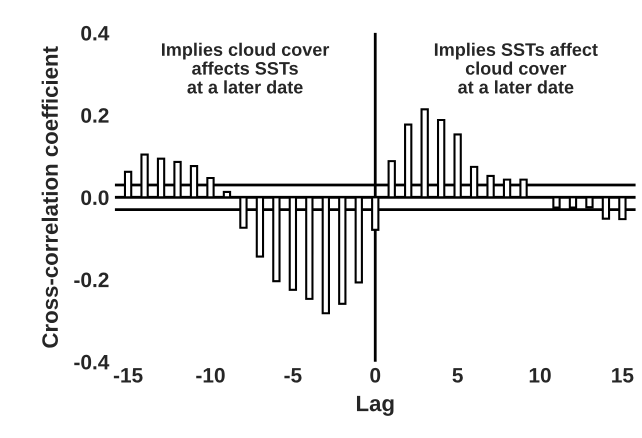  I want to click on x-tick-label: 5, so click(457, 375).